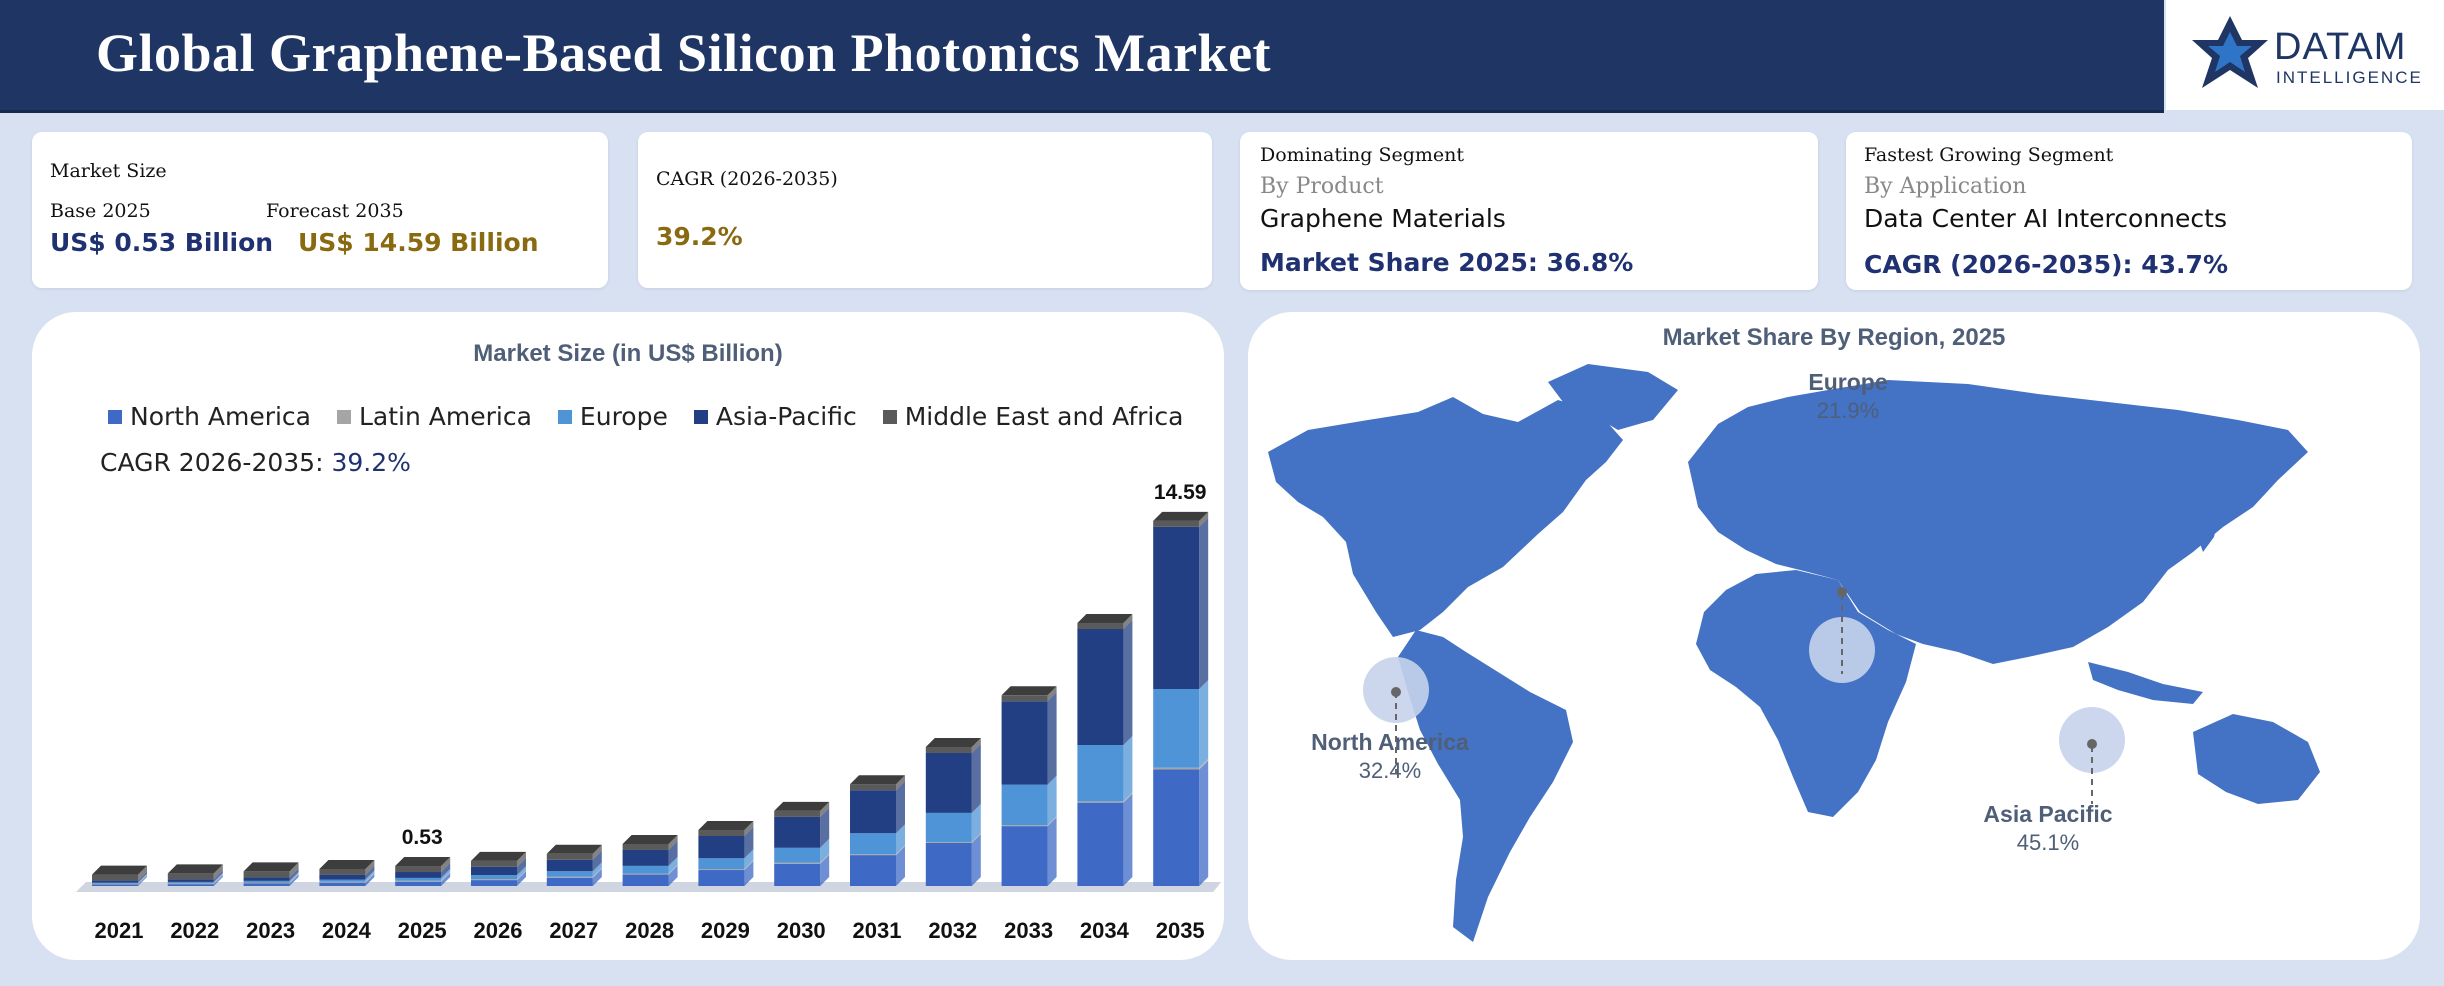 This screenshot has height=986, width=2444. Describe the element at coordinates (2145, 683) in the screenshot. I see `indonesia-shape` at that location.